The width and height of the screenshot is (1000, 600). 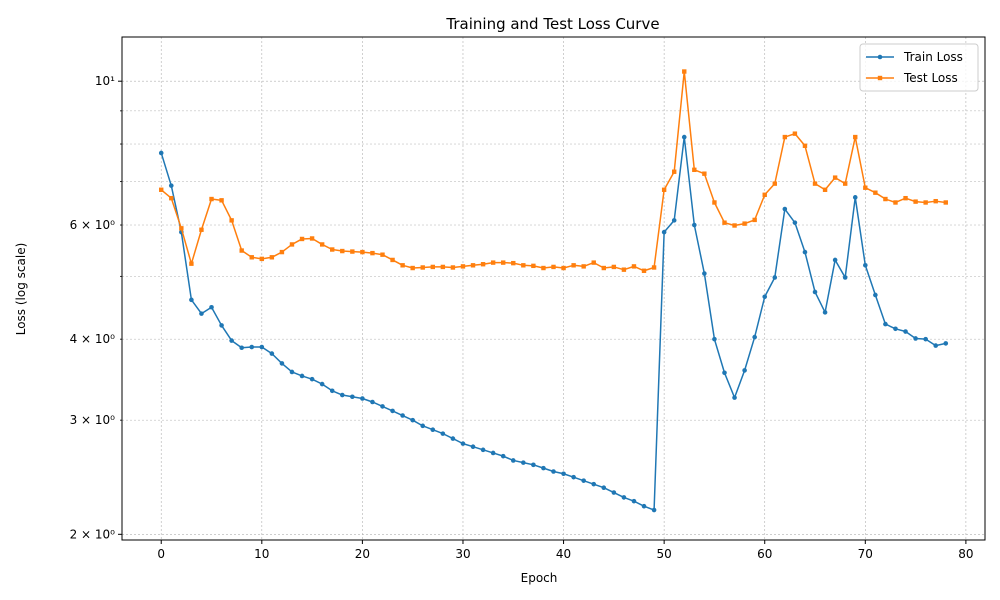 What do you see at coordinates (539, 578) in the screenshot?
I see `x-axis-label: Epoch` at bounding box center [539, 578].